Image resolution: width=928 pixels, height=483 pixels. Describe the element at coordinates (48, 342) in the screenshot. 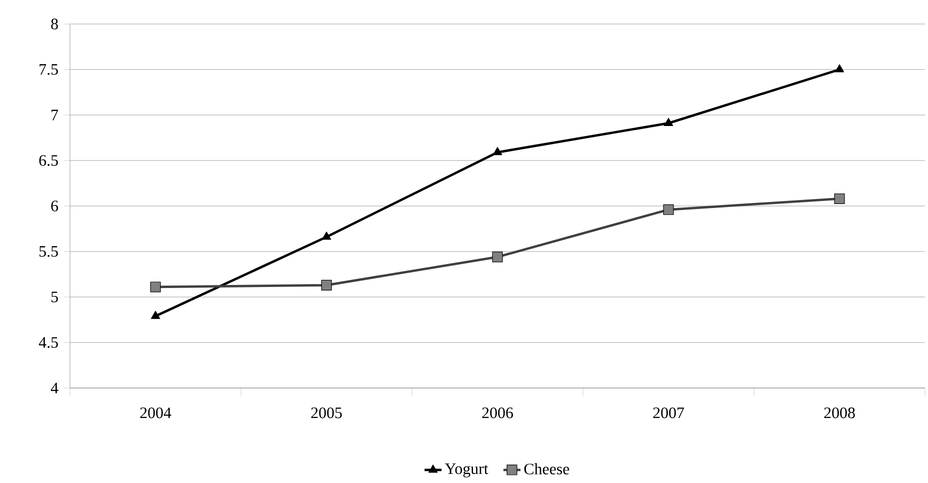

I see `y-tick-label: 4.5` at that location.